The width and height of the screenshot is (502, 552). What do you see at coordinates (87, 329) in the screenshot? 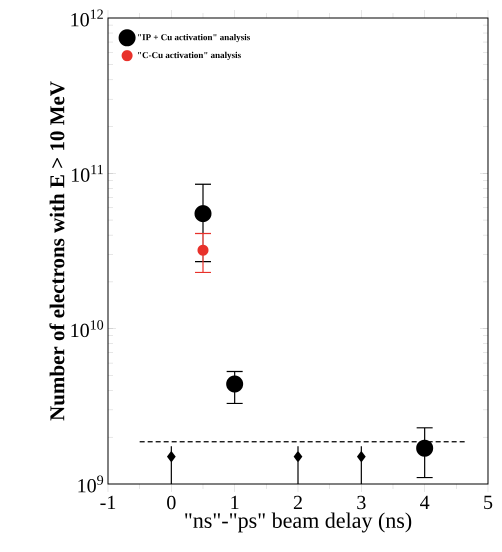
I see `y-tick-label: 10$^{10}$` at bounding box center [87, 329].